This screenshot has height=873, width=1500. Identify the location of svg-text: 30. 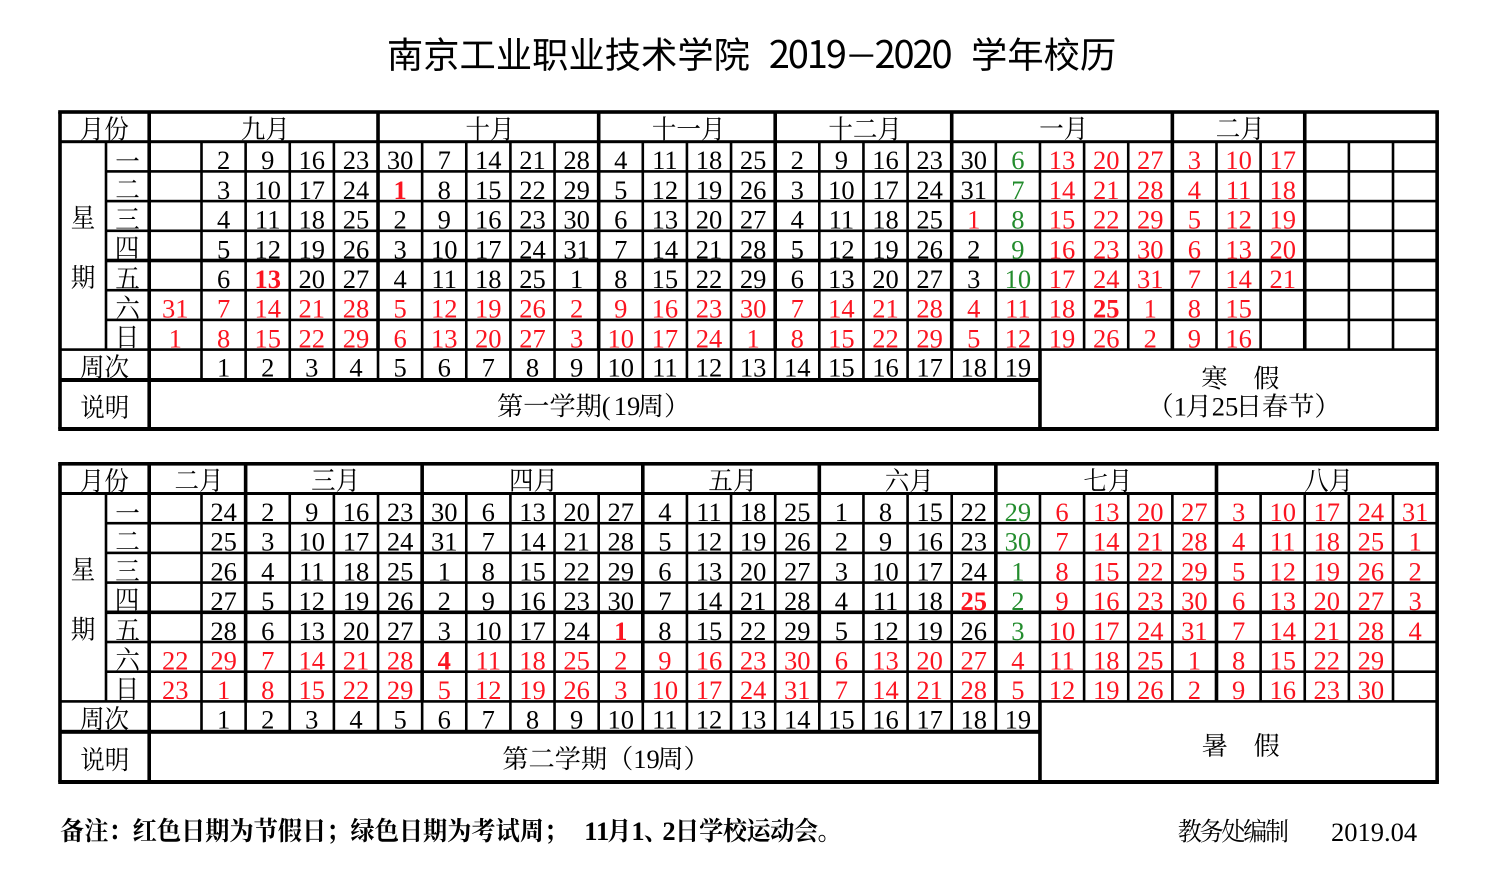
(1018, 542).